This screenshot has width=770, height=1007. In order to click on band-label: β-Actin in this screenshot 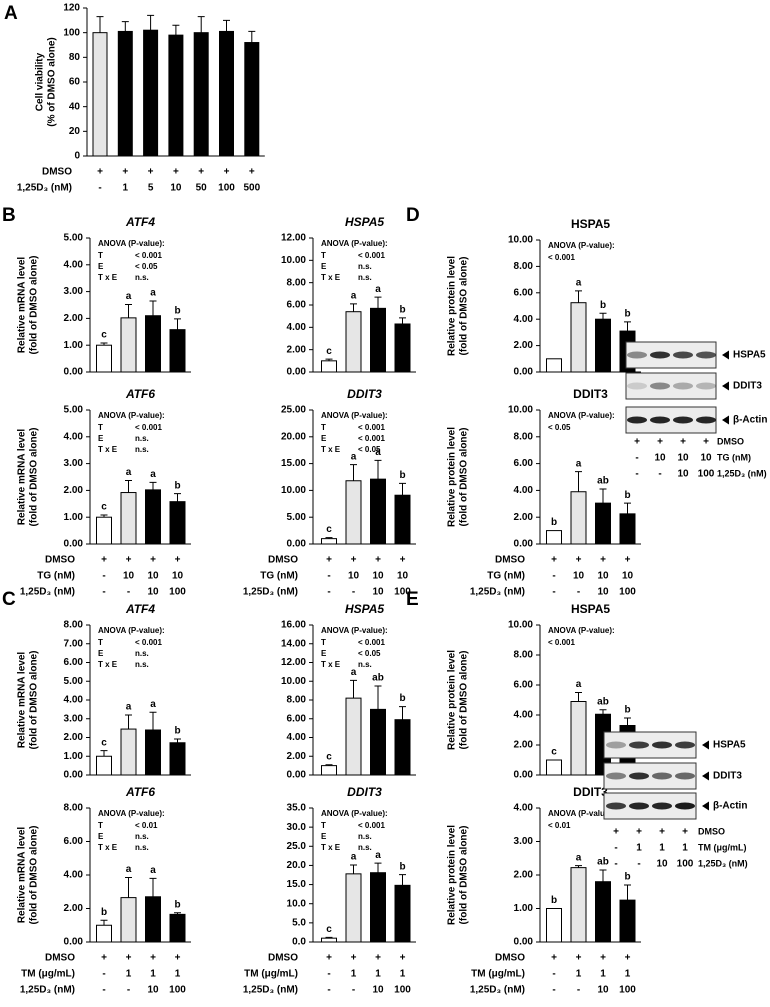, I will do `click(730, 806)`.